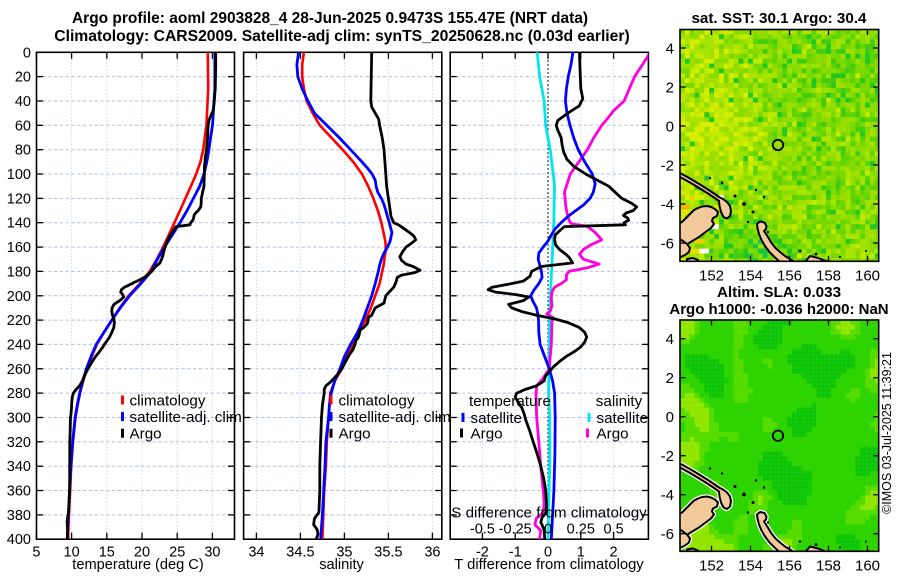 Image resolution: width=900 pixels, height=580 pixels. Describe the element at coordinates (19, 272) in the screenshot. I see `svg-text: 180` at that location.